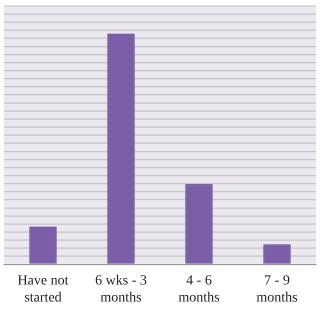 The height and width of the screenshot is (320, 320). Describe the element at coordinates (121, 289) in the screenshot. I see `x-tick-label: 6 wks - 3 months` at that location.